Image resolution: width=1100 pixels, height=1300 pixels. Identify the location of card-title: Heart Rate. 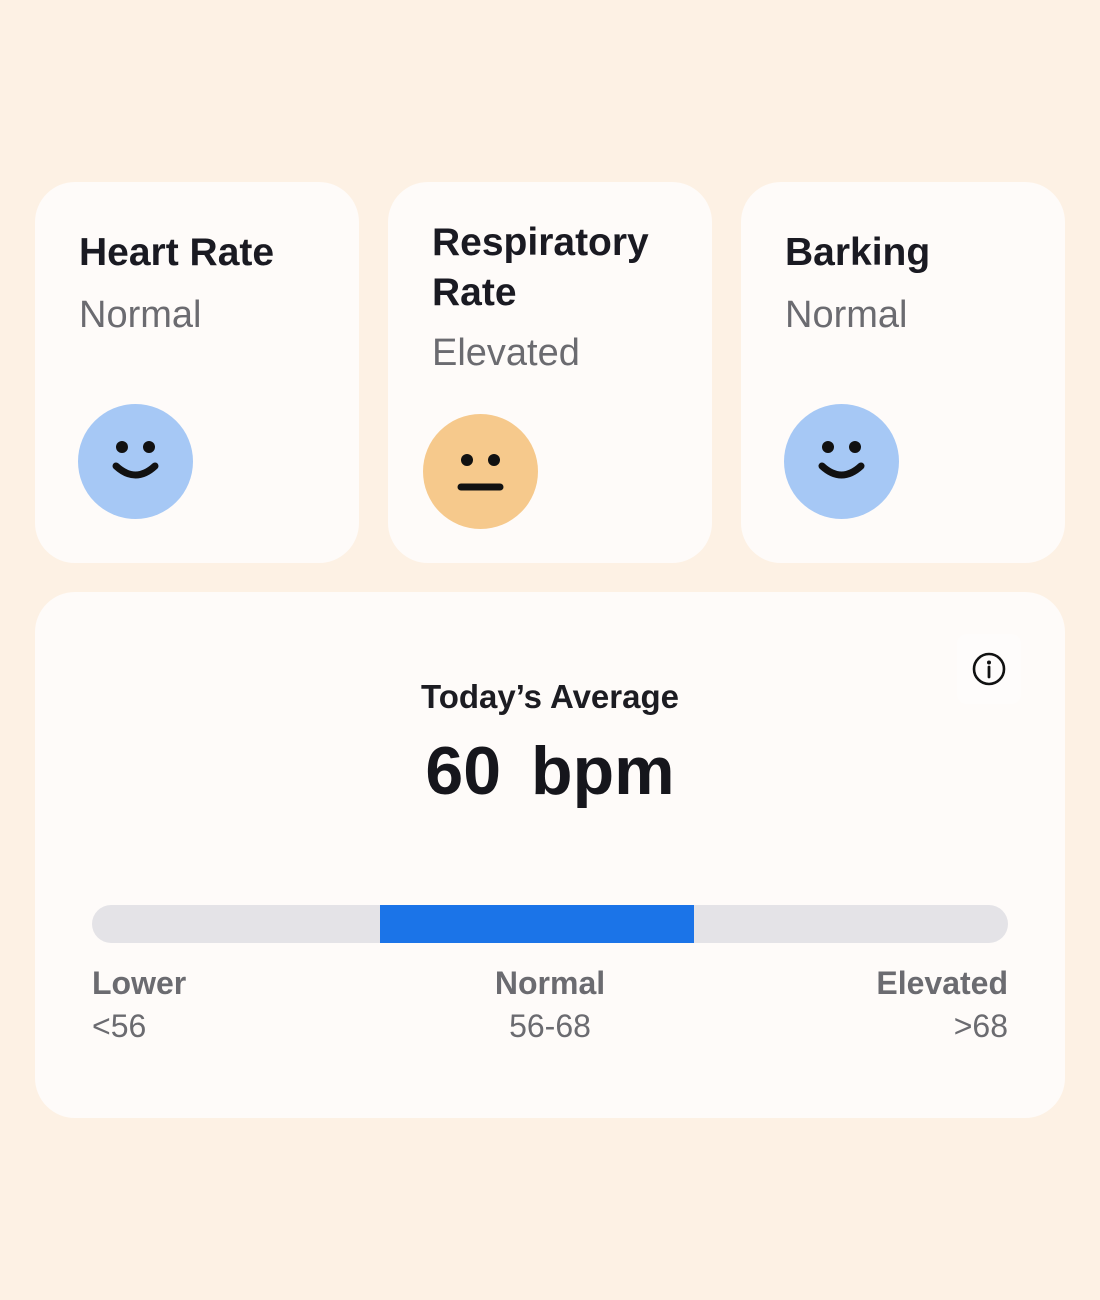
(177, 252).